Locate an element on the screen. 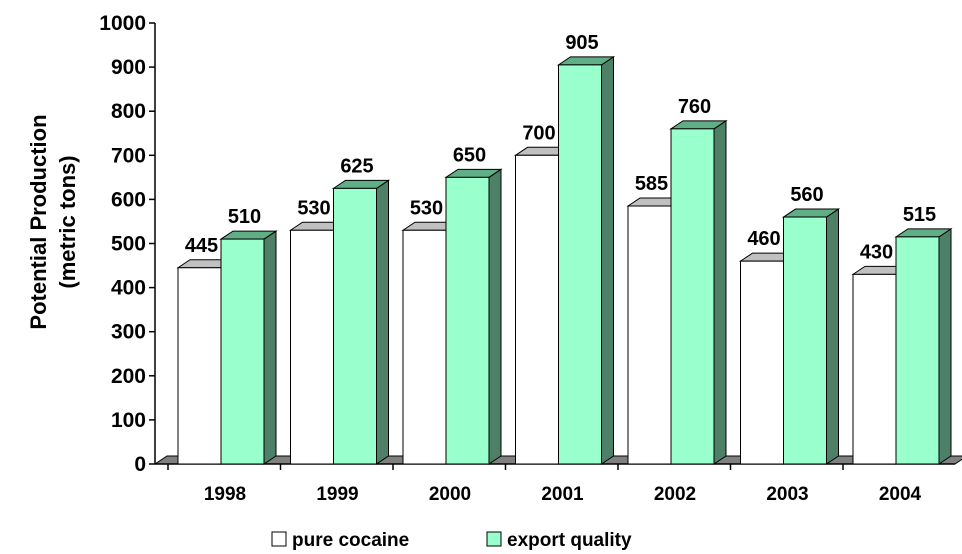 This screenshot has width=962, height=554. data-label-pure-cocaine-2000: 530 is located at coordinates (426, 208).